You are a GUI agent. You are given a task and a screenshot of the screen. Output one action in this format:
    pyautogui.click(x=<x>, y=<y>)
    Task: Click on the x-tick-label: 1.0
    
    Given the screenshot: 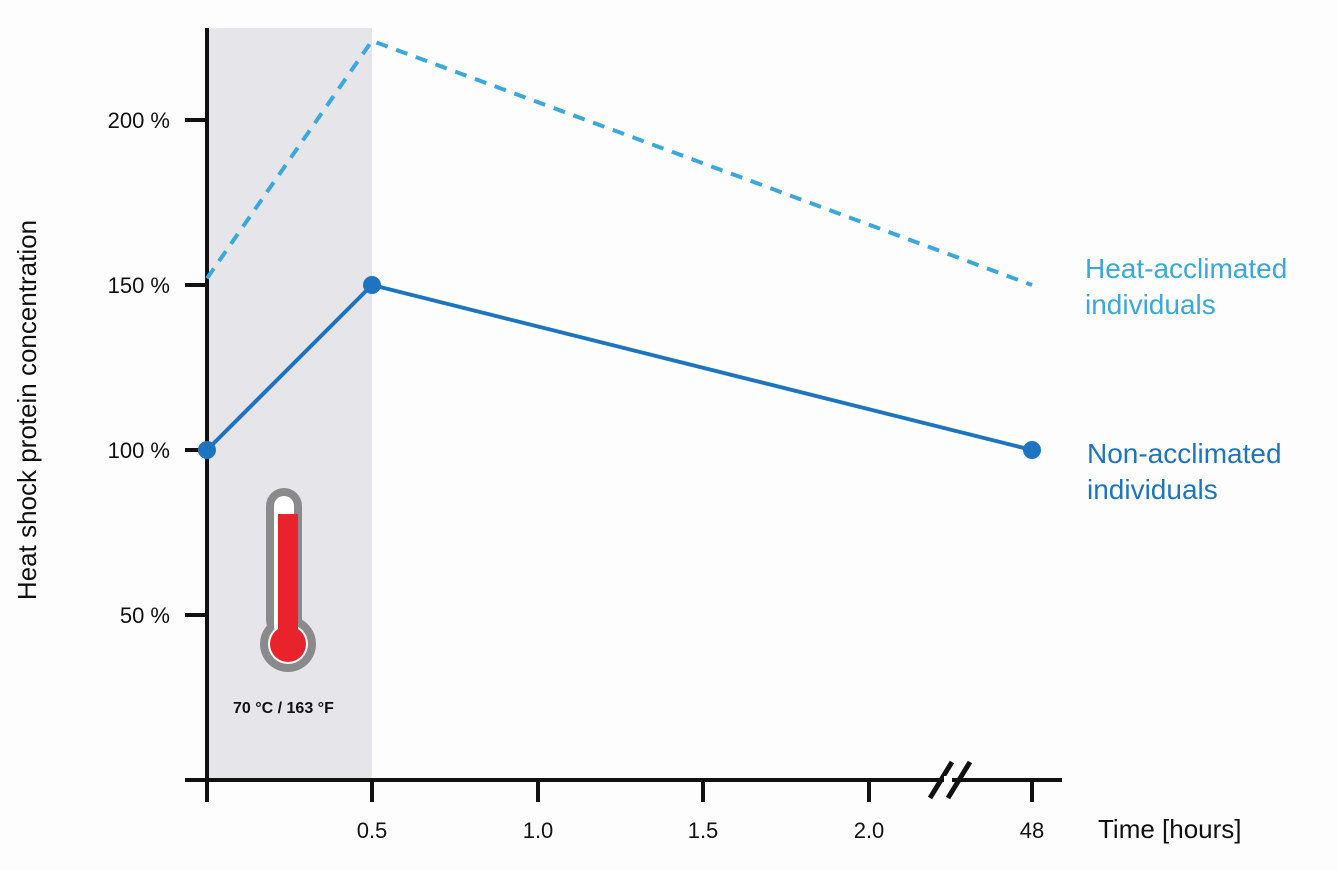 What is the action you would take?
    pyautogui.click(x=538, y=830)
    